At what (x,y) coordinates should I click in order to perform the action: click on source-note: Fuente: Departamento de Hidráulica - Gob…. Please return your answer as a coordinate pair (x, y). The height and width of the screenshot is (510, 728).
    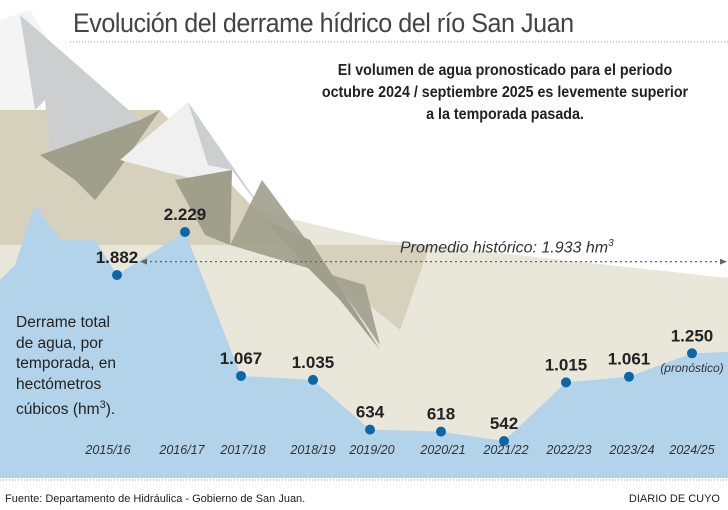
    Looking at the image, I should click on (155, 499).